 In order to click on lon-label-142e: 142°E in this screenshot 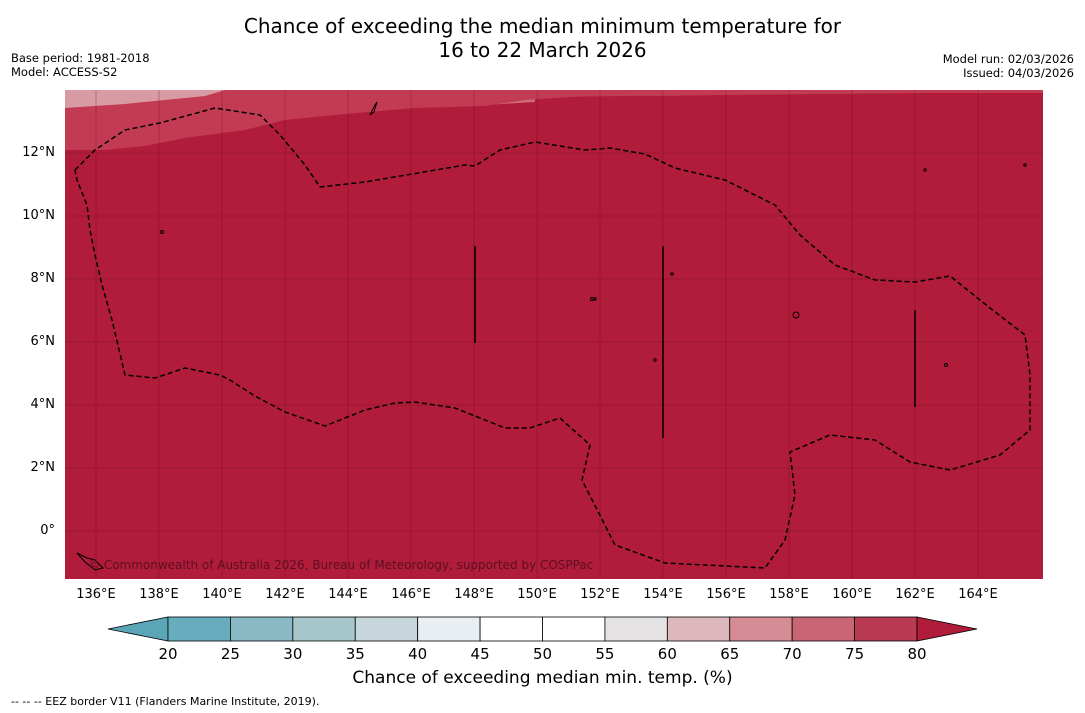, I will do `click(285, 594)`.